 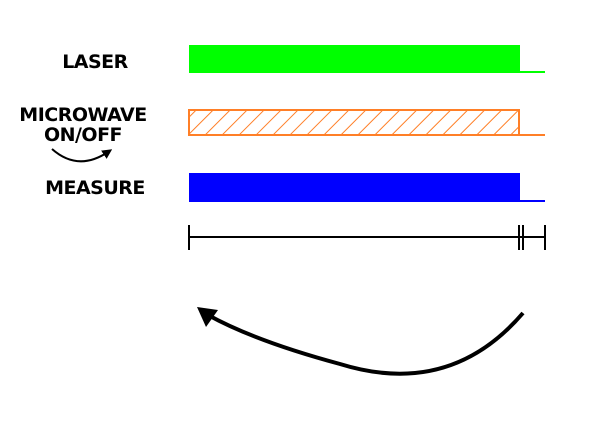 I want to click on laser-channel, so click(x=367, y=59).